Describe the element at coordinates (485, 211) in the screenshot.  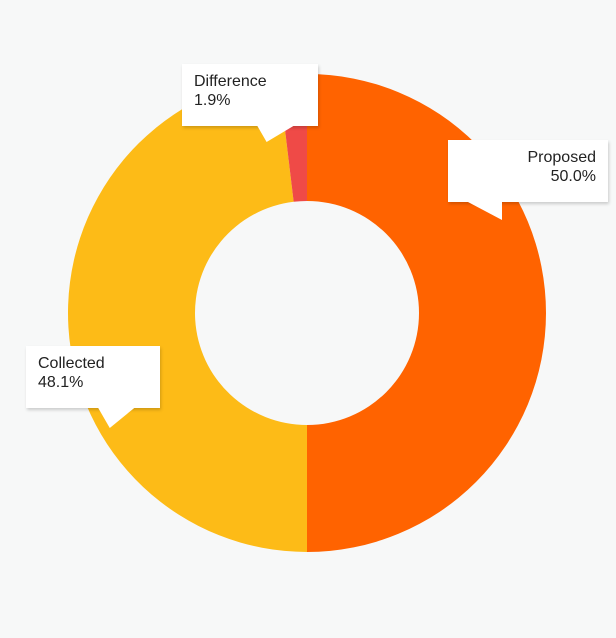
I see `callout-tail` at that location.